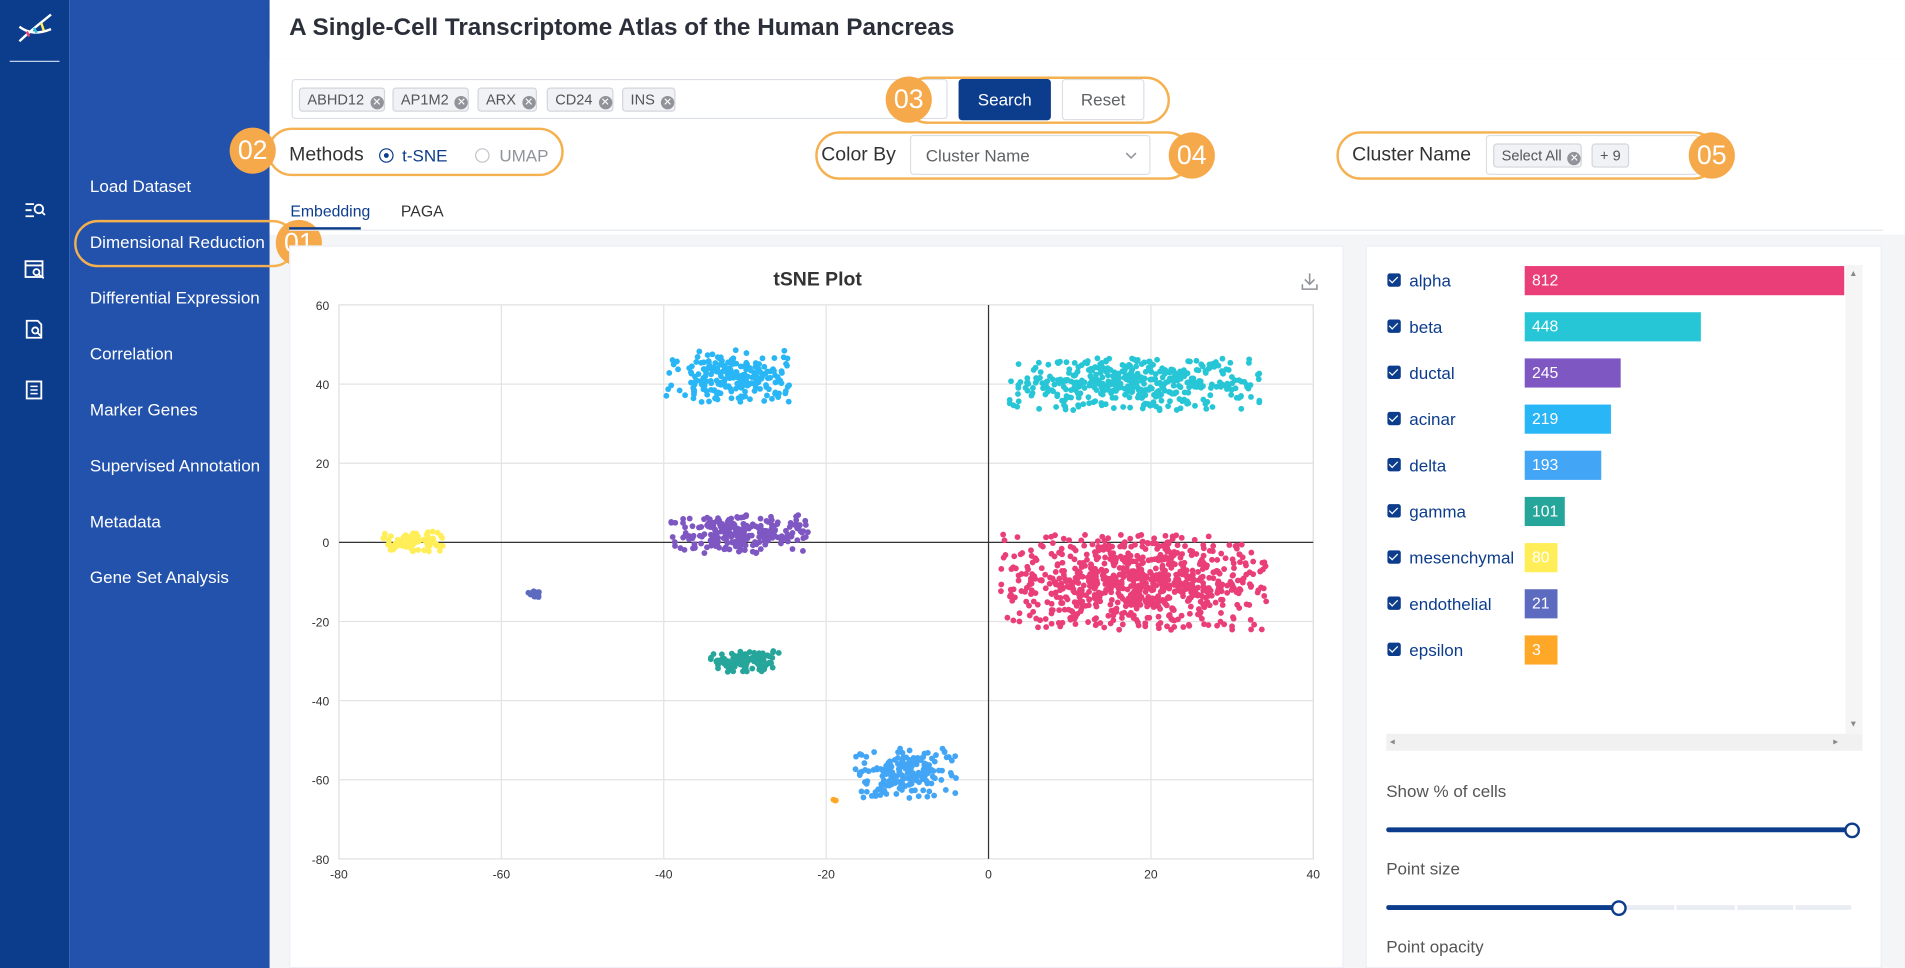 Image resolution: width=1905 pixels, height=968 pixels. Describe the element at coordinates (988, 874) in the screenshot. I see `x-tick-label: 0` at that location.